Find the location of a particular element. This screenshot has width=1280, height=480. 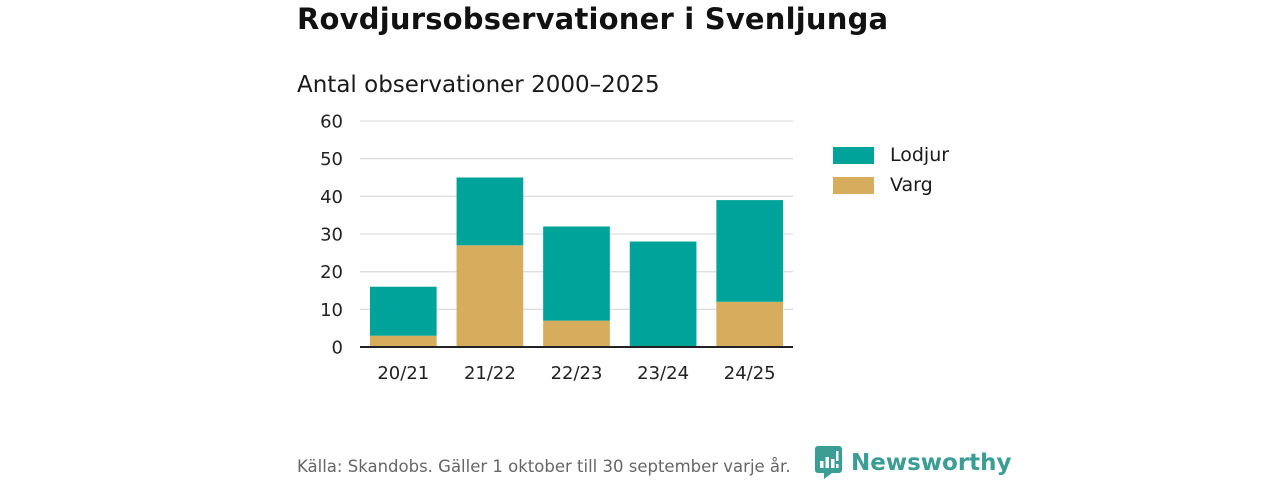

page-title: Rovdjursobservationer i Svenljunga is located at coordinates (593, 19).